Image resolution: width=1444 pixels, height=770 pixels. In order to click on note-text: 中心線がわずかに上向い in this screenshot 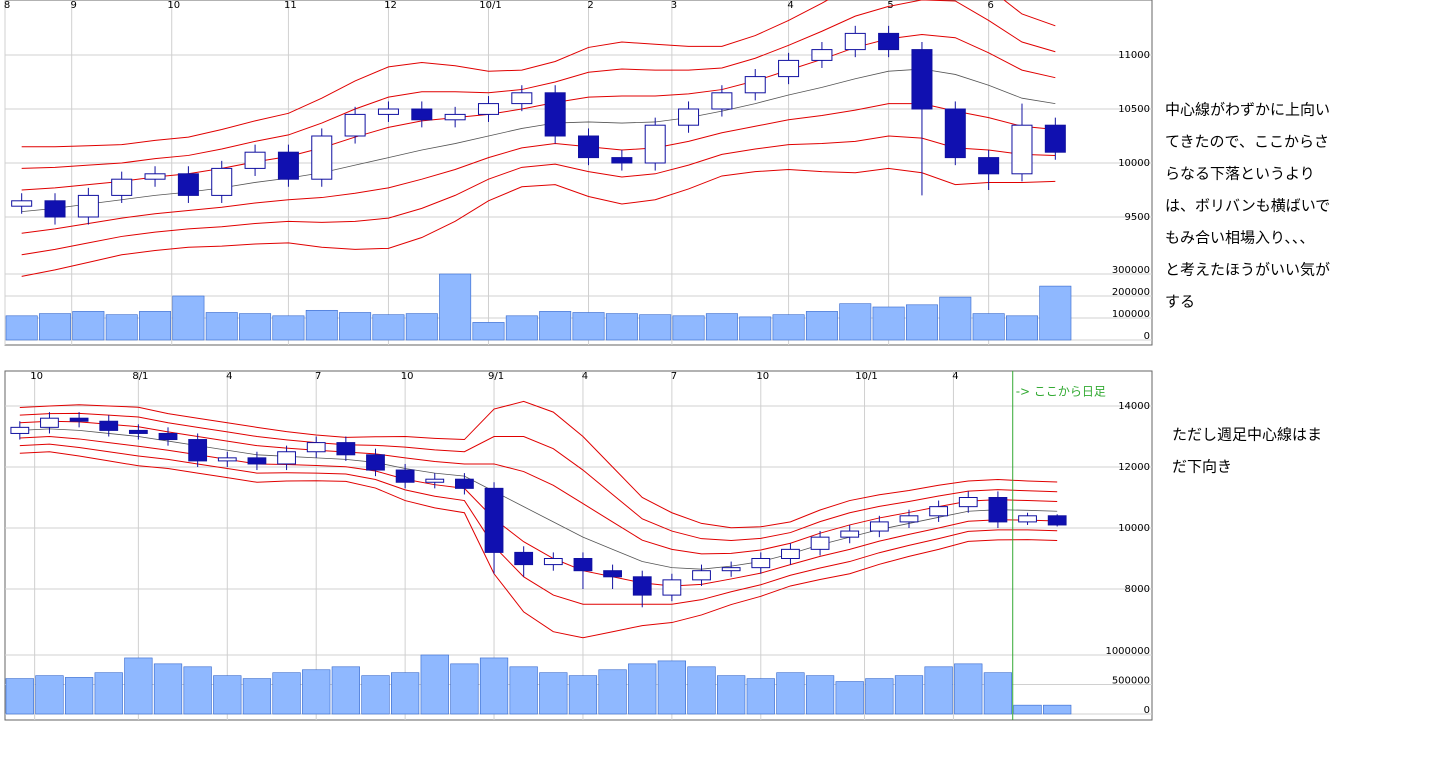, I will do `click(1247, 110)`.